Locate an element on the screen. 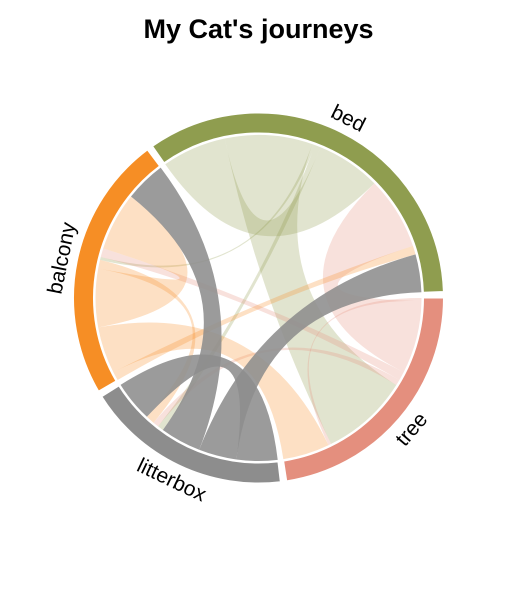 This screenshot has width=517, height=602. chord-link-balcony-to-bed is located at coordinates (264, 312).